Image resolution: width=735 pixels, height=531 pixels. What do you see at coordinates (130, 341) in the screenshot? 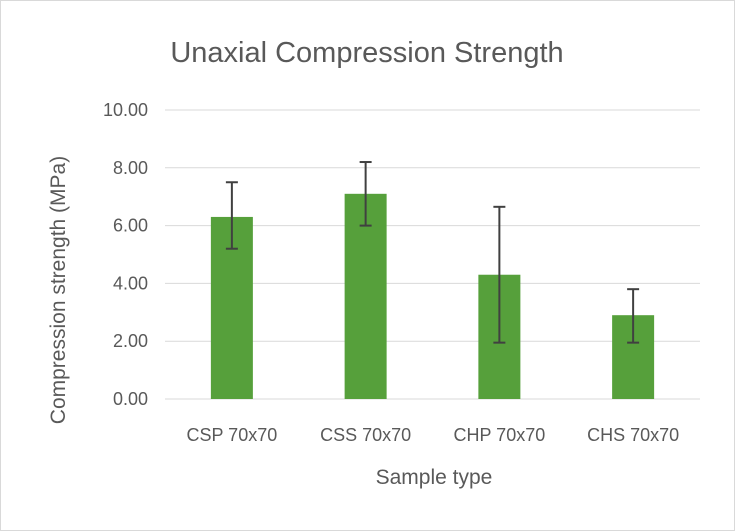
I see `y-tick-label: 2.00` at bounding box center [130, 341].